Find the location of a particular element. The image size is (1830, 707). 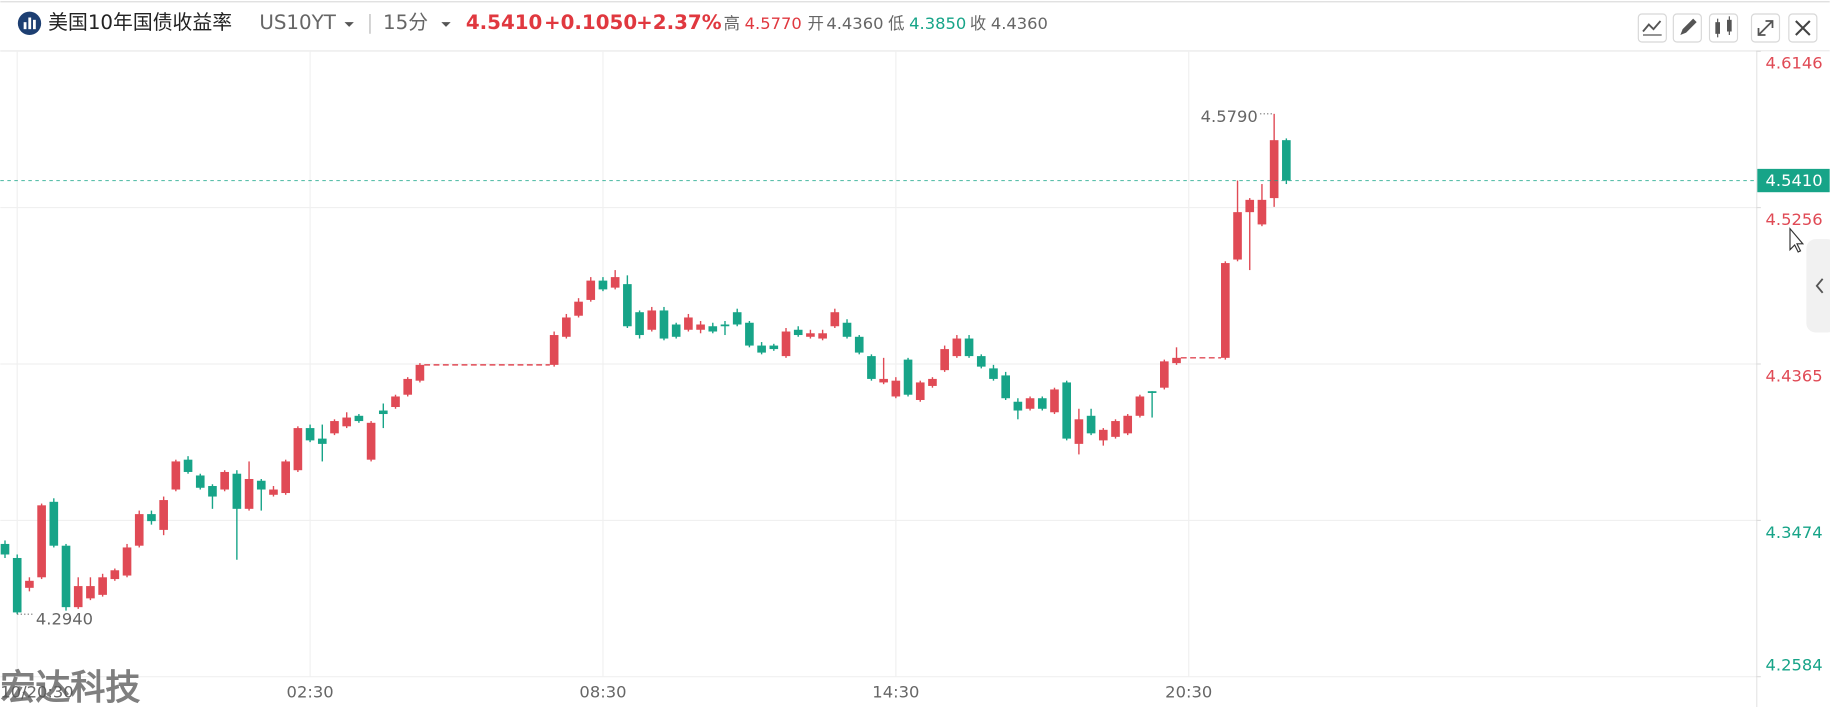

fullscreen-button is located at coordinates (1765, 28).